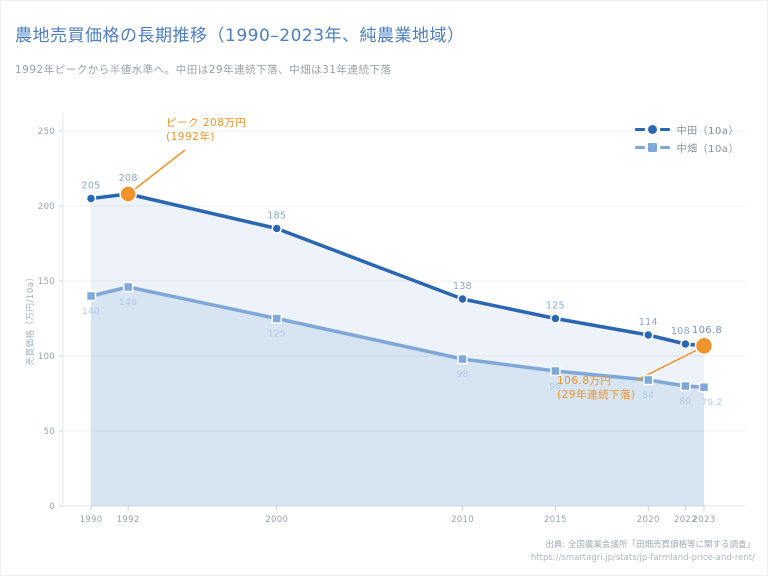 The image size is (768, 576). I want to click on y-tick-label: 200, so click(46, 207).